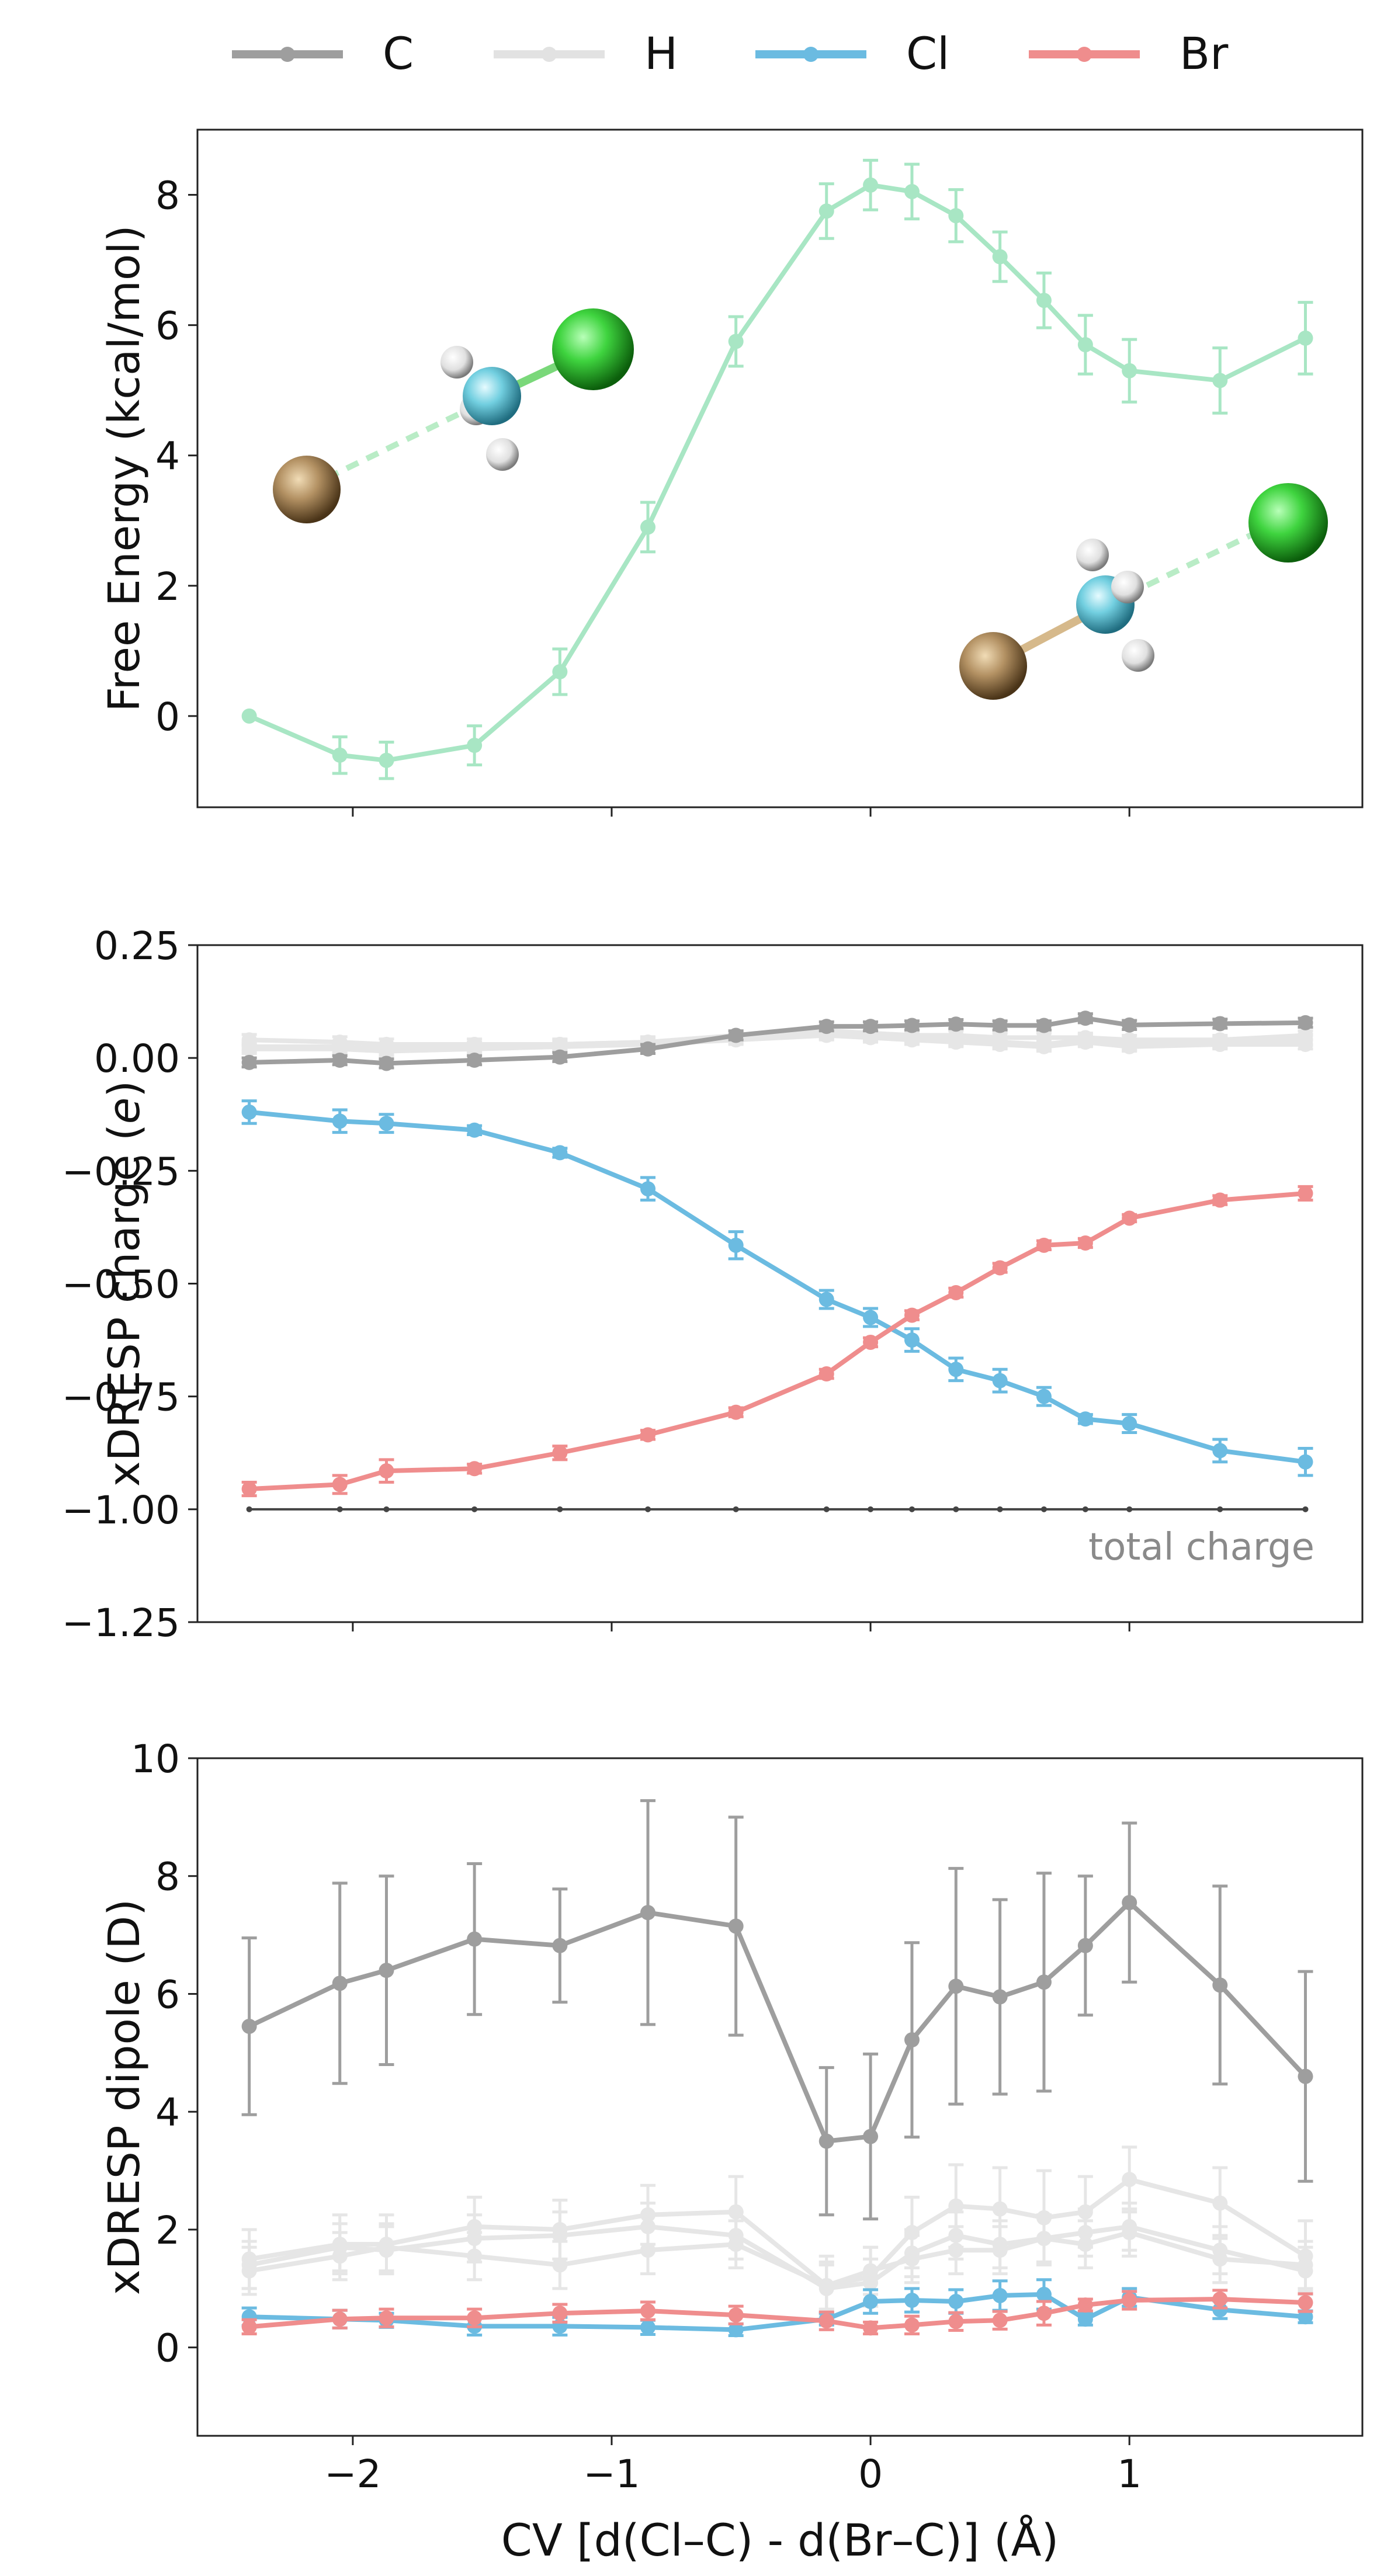  I want to click on legend: C H Cl Br, so click(730, 53).